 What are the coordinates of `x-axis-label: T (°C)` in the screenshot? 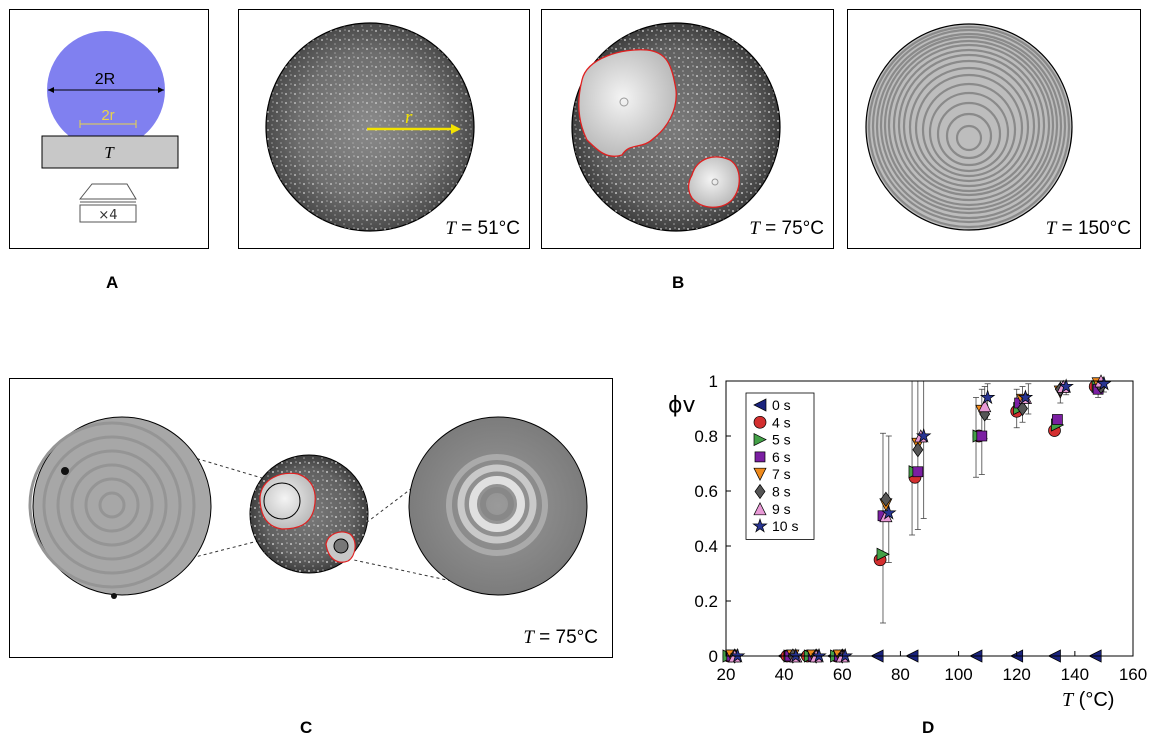 It's located at (1088, 700).